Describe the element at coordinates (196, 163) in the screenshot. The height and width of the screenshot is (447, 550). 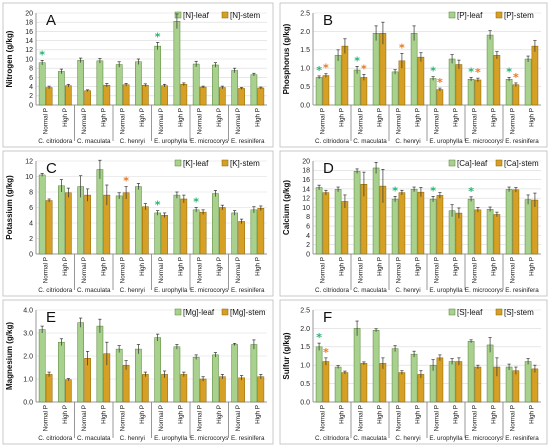
I see `legend-entry: [K]-leaf` at that location.